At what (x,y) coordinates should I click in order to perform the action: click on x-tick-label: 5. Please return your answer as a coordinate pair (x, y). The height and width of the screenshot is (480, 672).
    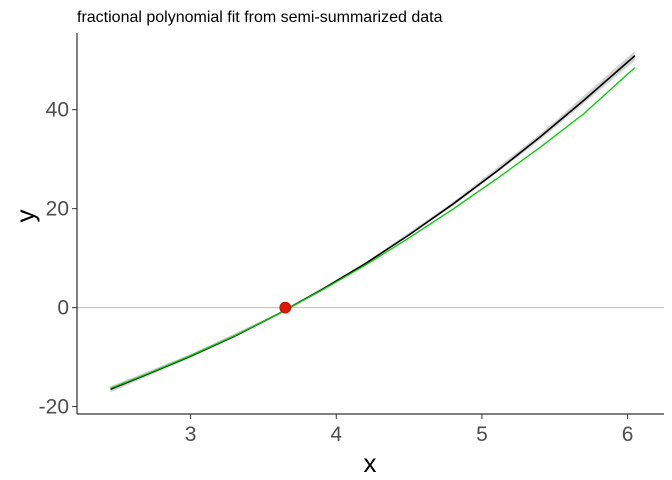
    Looking at the image, I should click on (482, 434).